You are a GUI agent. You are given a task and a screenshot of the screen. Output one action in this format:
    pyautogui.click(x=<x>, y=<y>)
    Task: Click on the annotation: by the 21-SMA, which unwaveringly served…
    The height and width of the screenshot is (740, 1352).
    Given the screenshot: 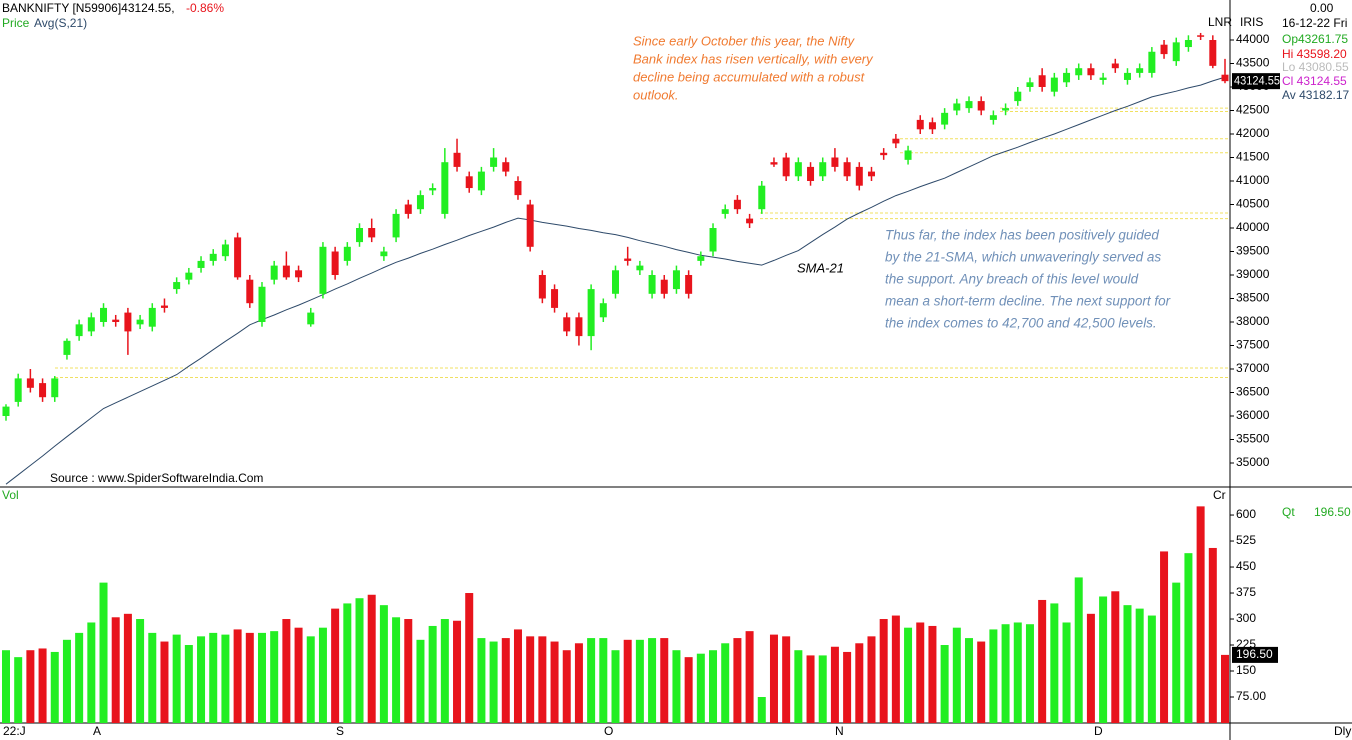 What is the action you would take?
    pyautogui.click(x=1023, y=257)
    